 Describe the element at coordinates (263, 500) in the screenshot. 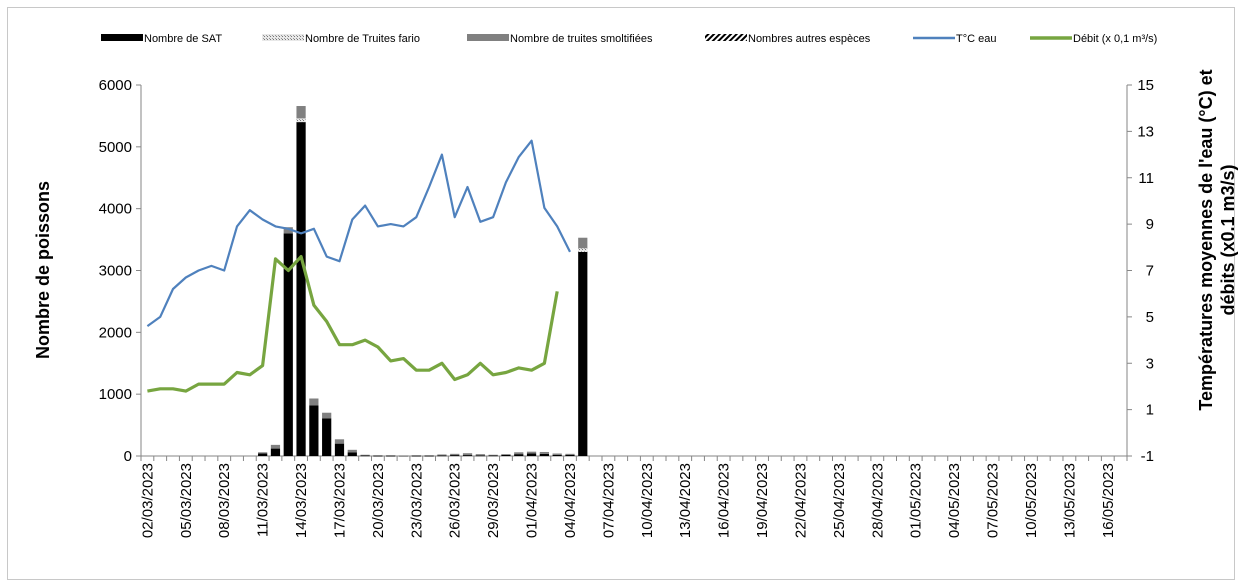

I see `x-tick-label: 11/03/2023` at that location.